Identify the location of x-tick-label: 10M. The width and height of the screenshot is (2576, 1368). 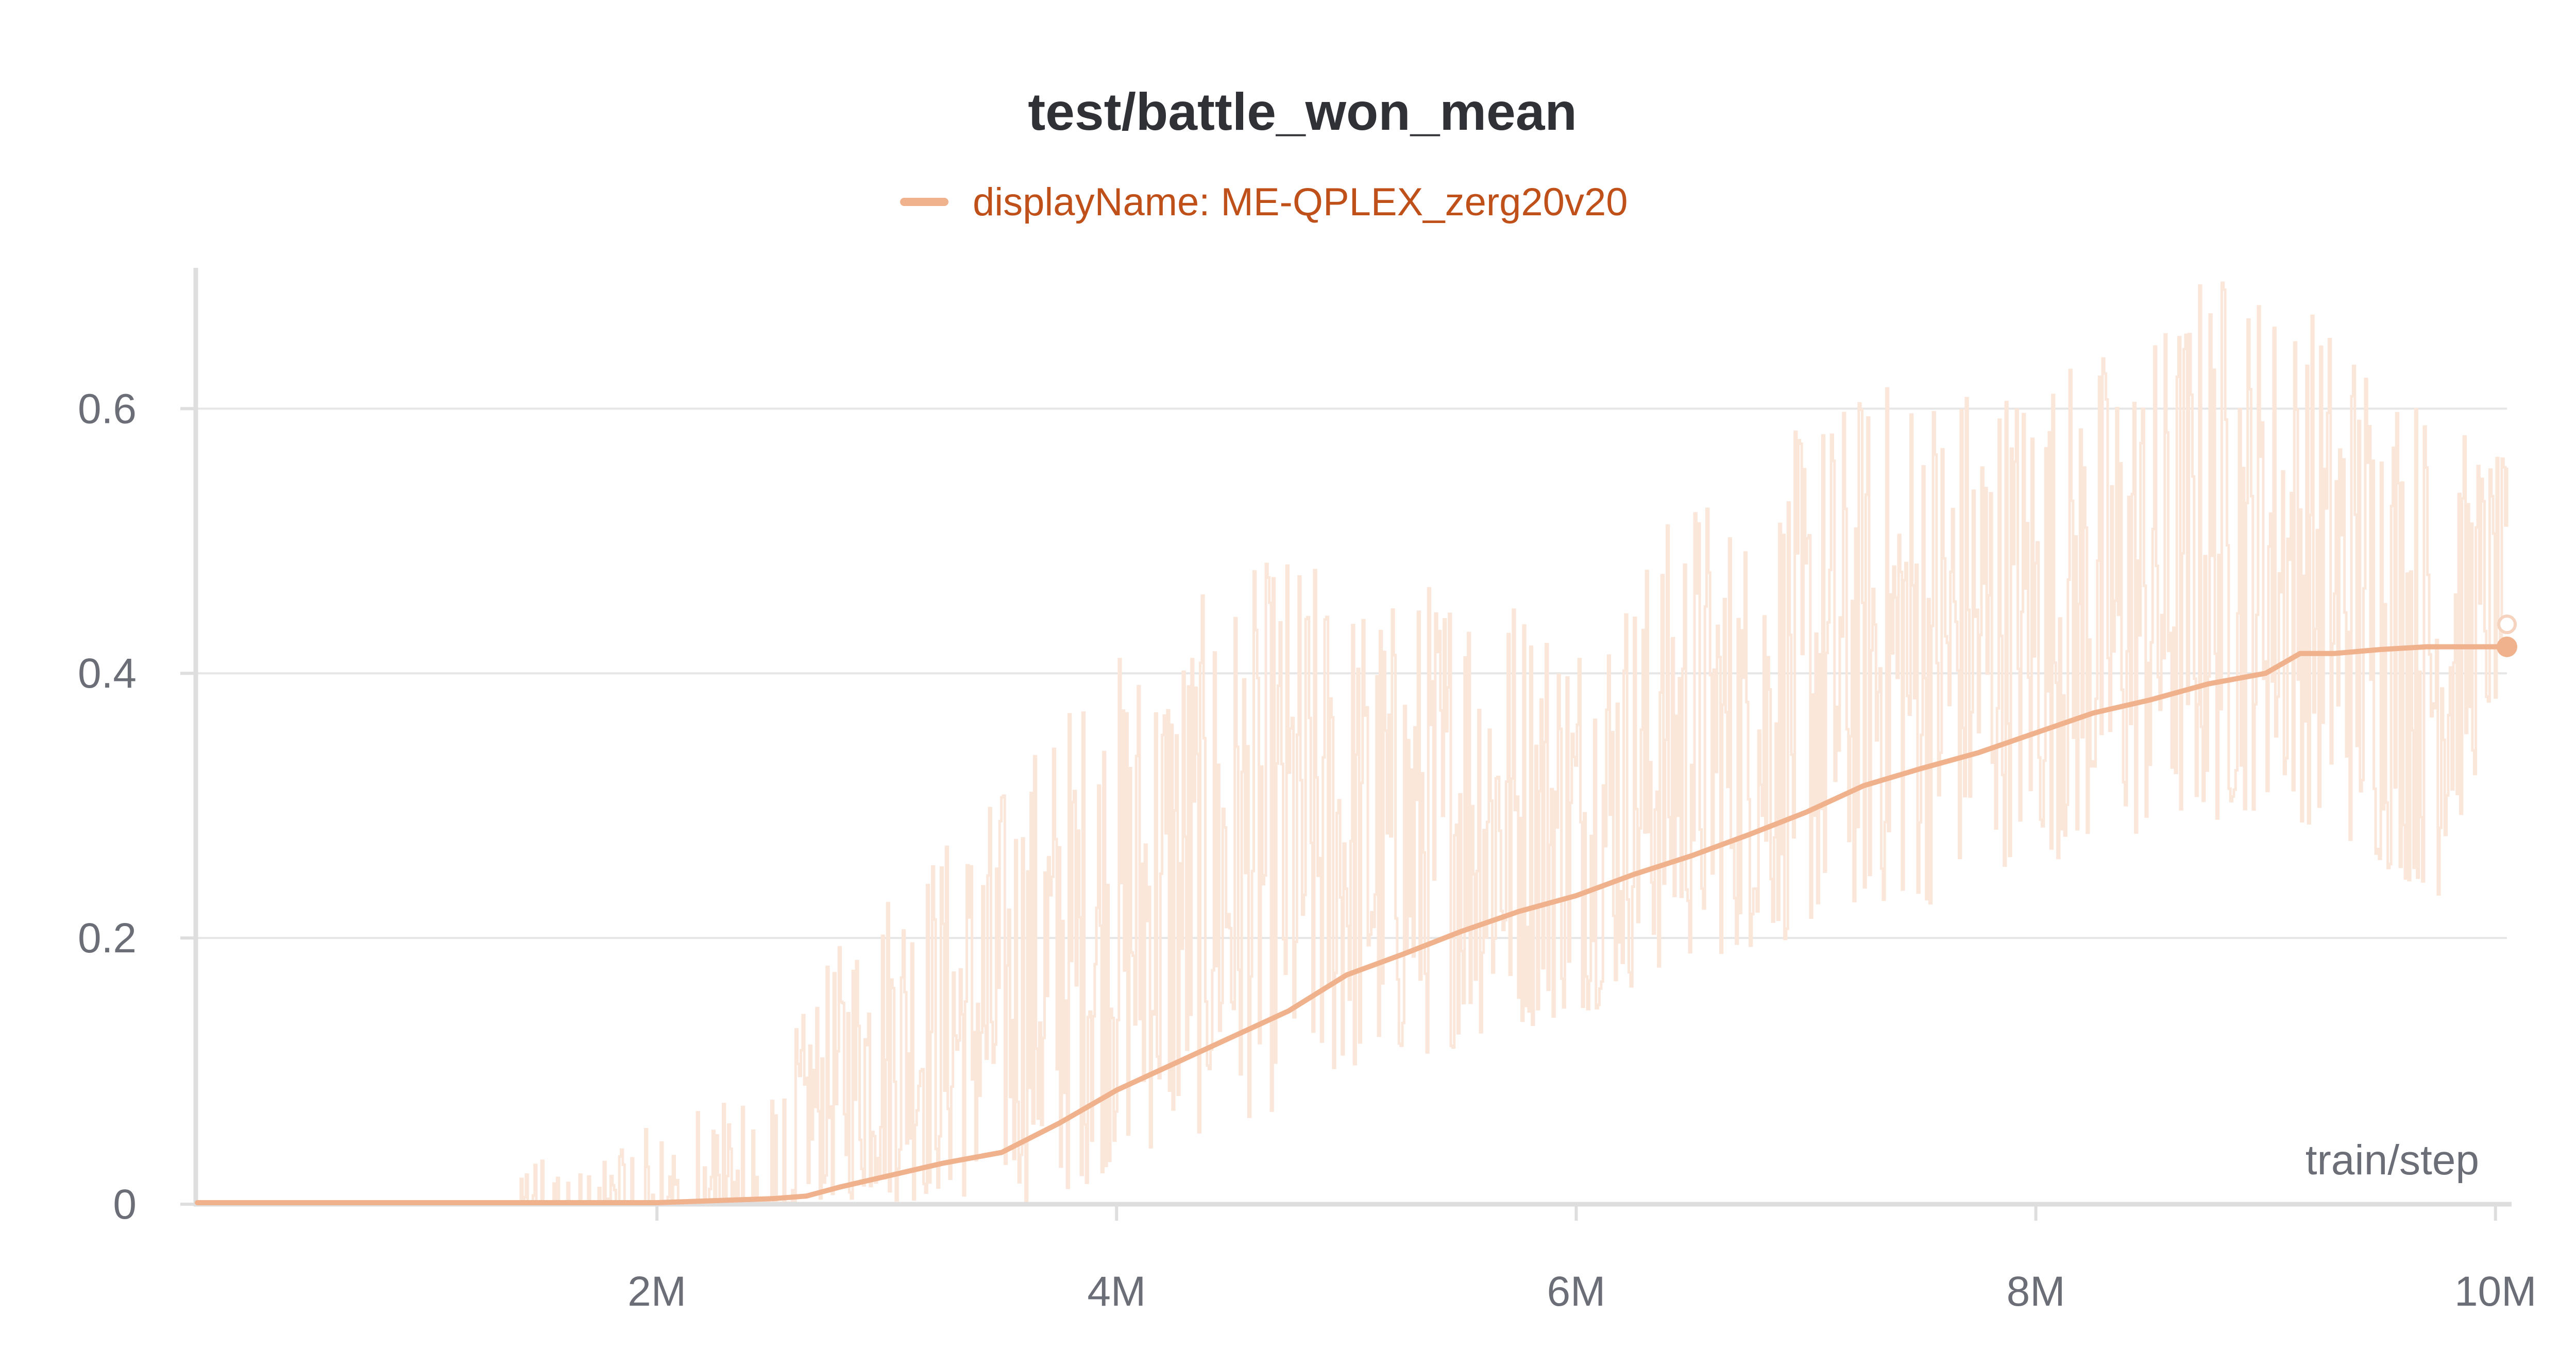
(2495, 1291).